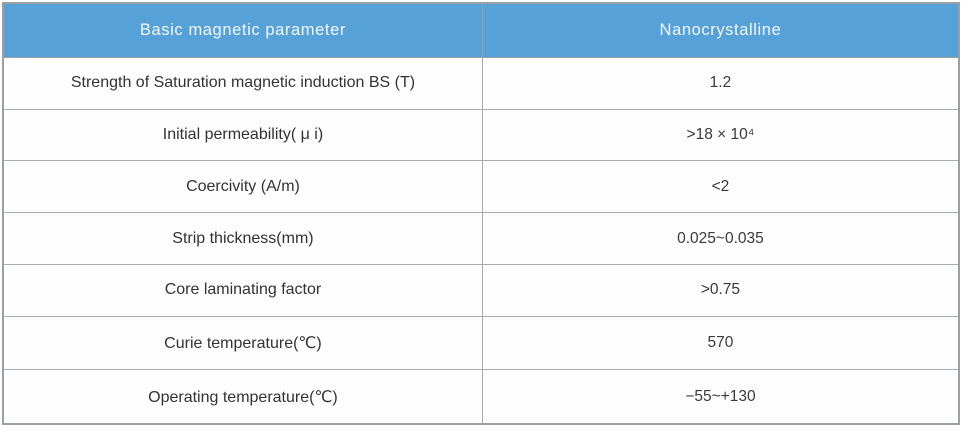 The height and width of the screenshot is (436, 968). What do you see at coordinates (720, 135) in the screenshot?
I see `value-initial-permeability: >18 × 10⁴` at bounding box center [720, 135].